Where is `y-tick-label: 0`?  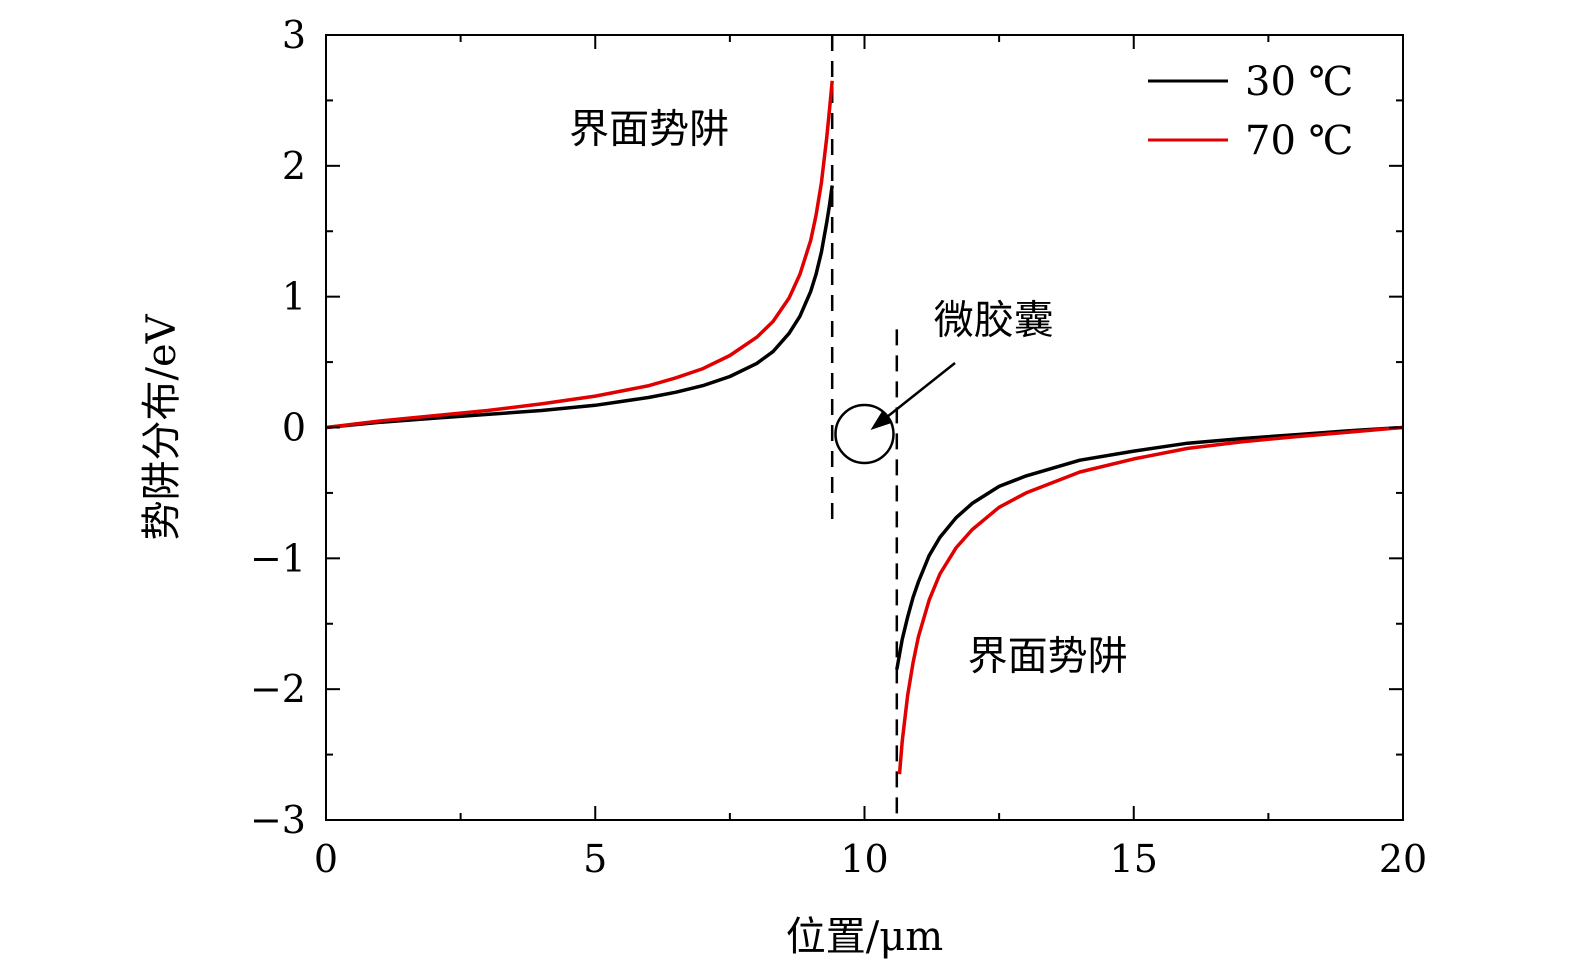 y-tick-label: 0 is located at coordinates (294, 428).